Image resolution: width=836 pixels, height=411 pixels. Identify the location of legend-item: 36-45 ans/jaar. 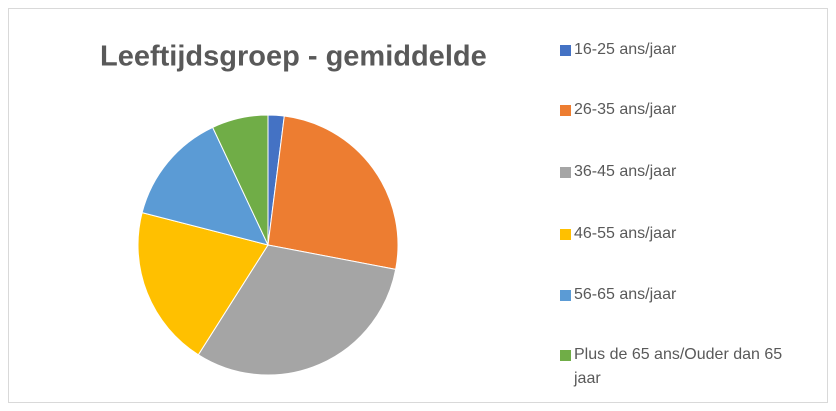
(685, 172).